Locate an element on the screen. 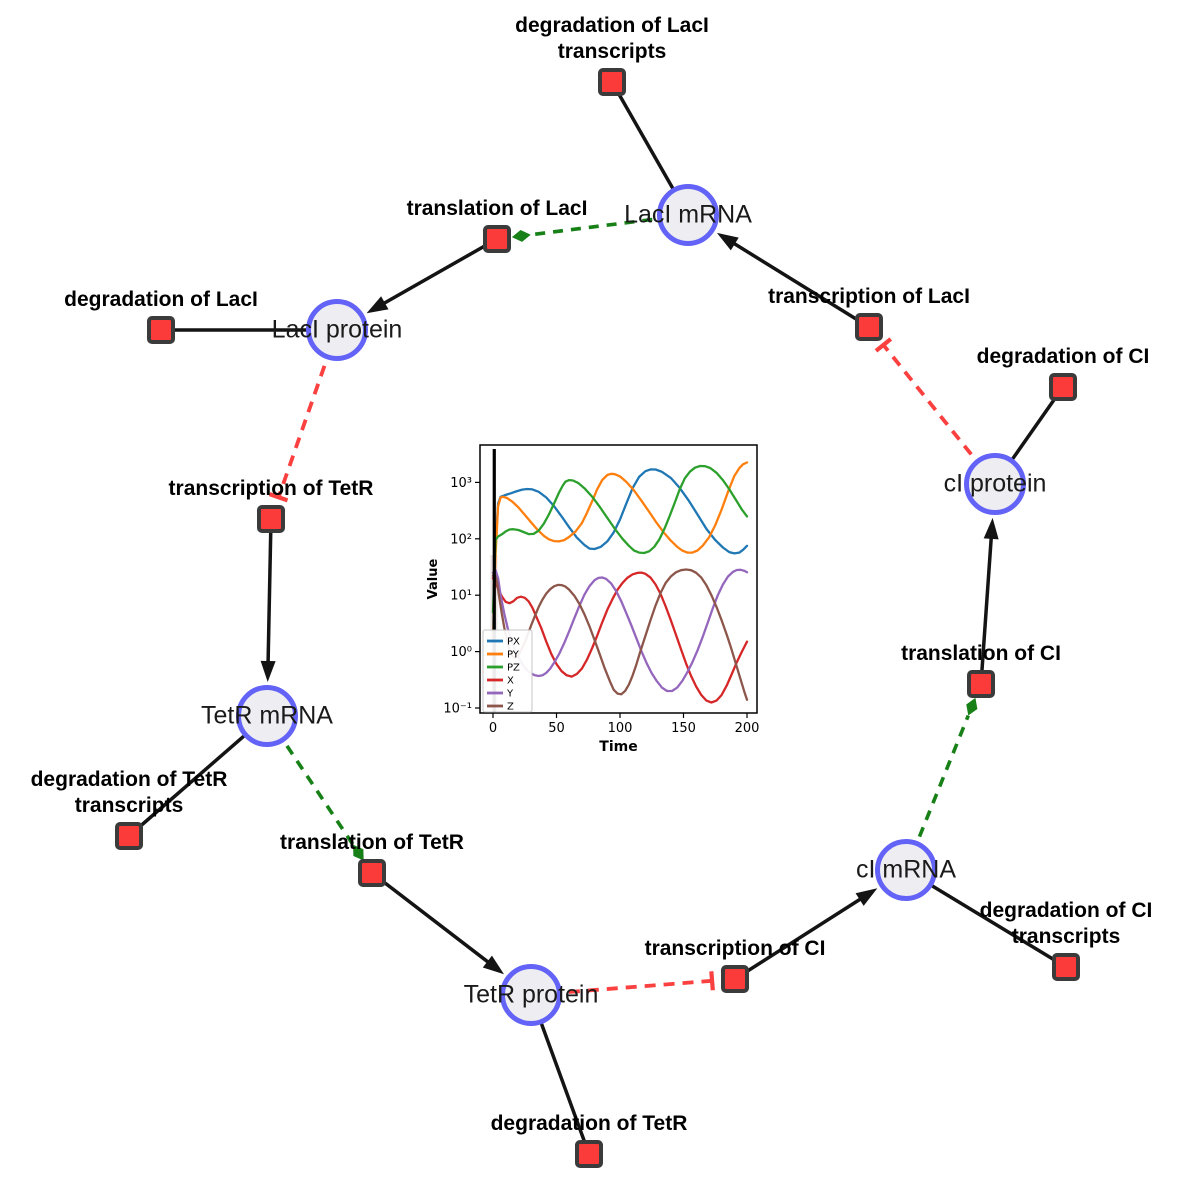 Image resolution: width=1189 pixels, height=1200 pixels. reaction-label-deg-ci-tx: degradation of CI transcripts is located at coordinates (1066, 924).